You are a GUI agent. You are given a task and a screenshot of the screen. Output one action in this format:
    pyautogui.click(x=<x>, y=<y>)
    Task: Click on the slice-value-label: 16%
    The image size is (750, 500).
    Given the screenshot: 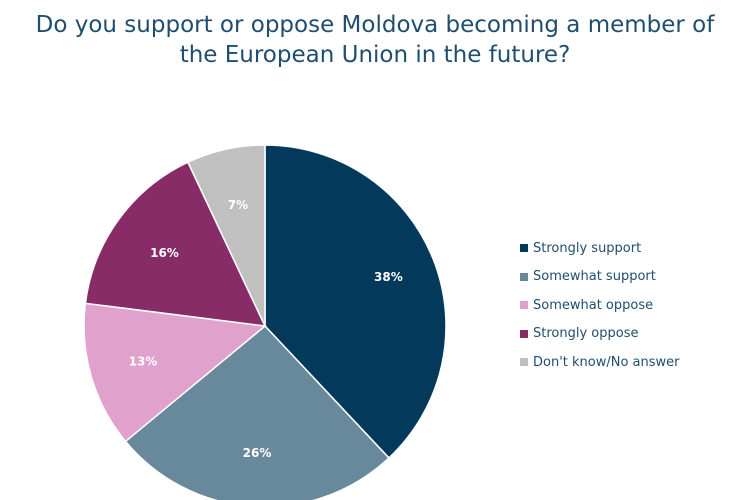 What is the action you would take?
    pyautogui.click(x=164, y=253)
    